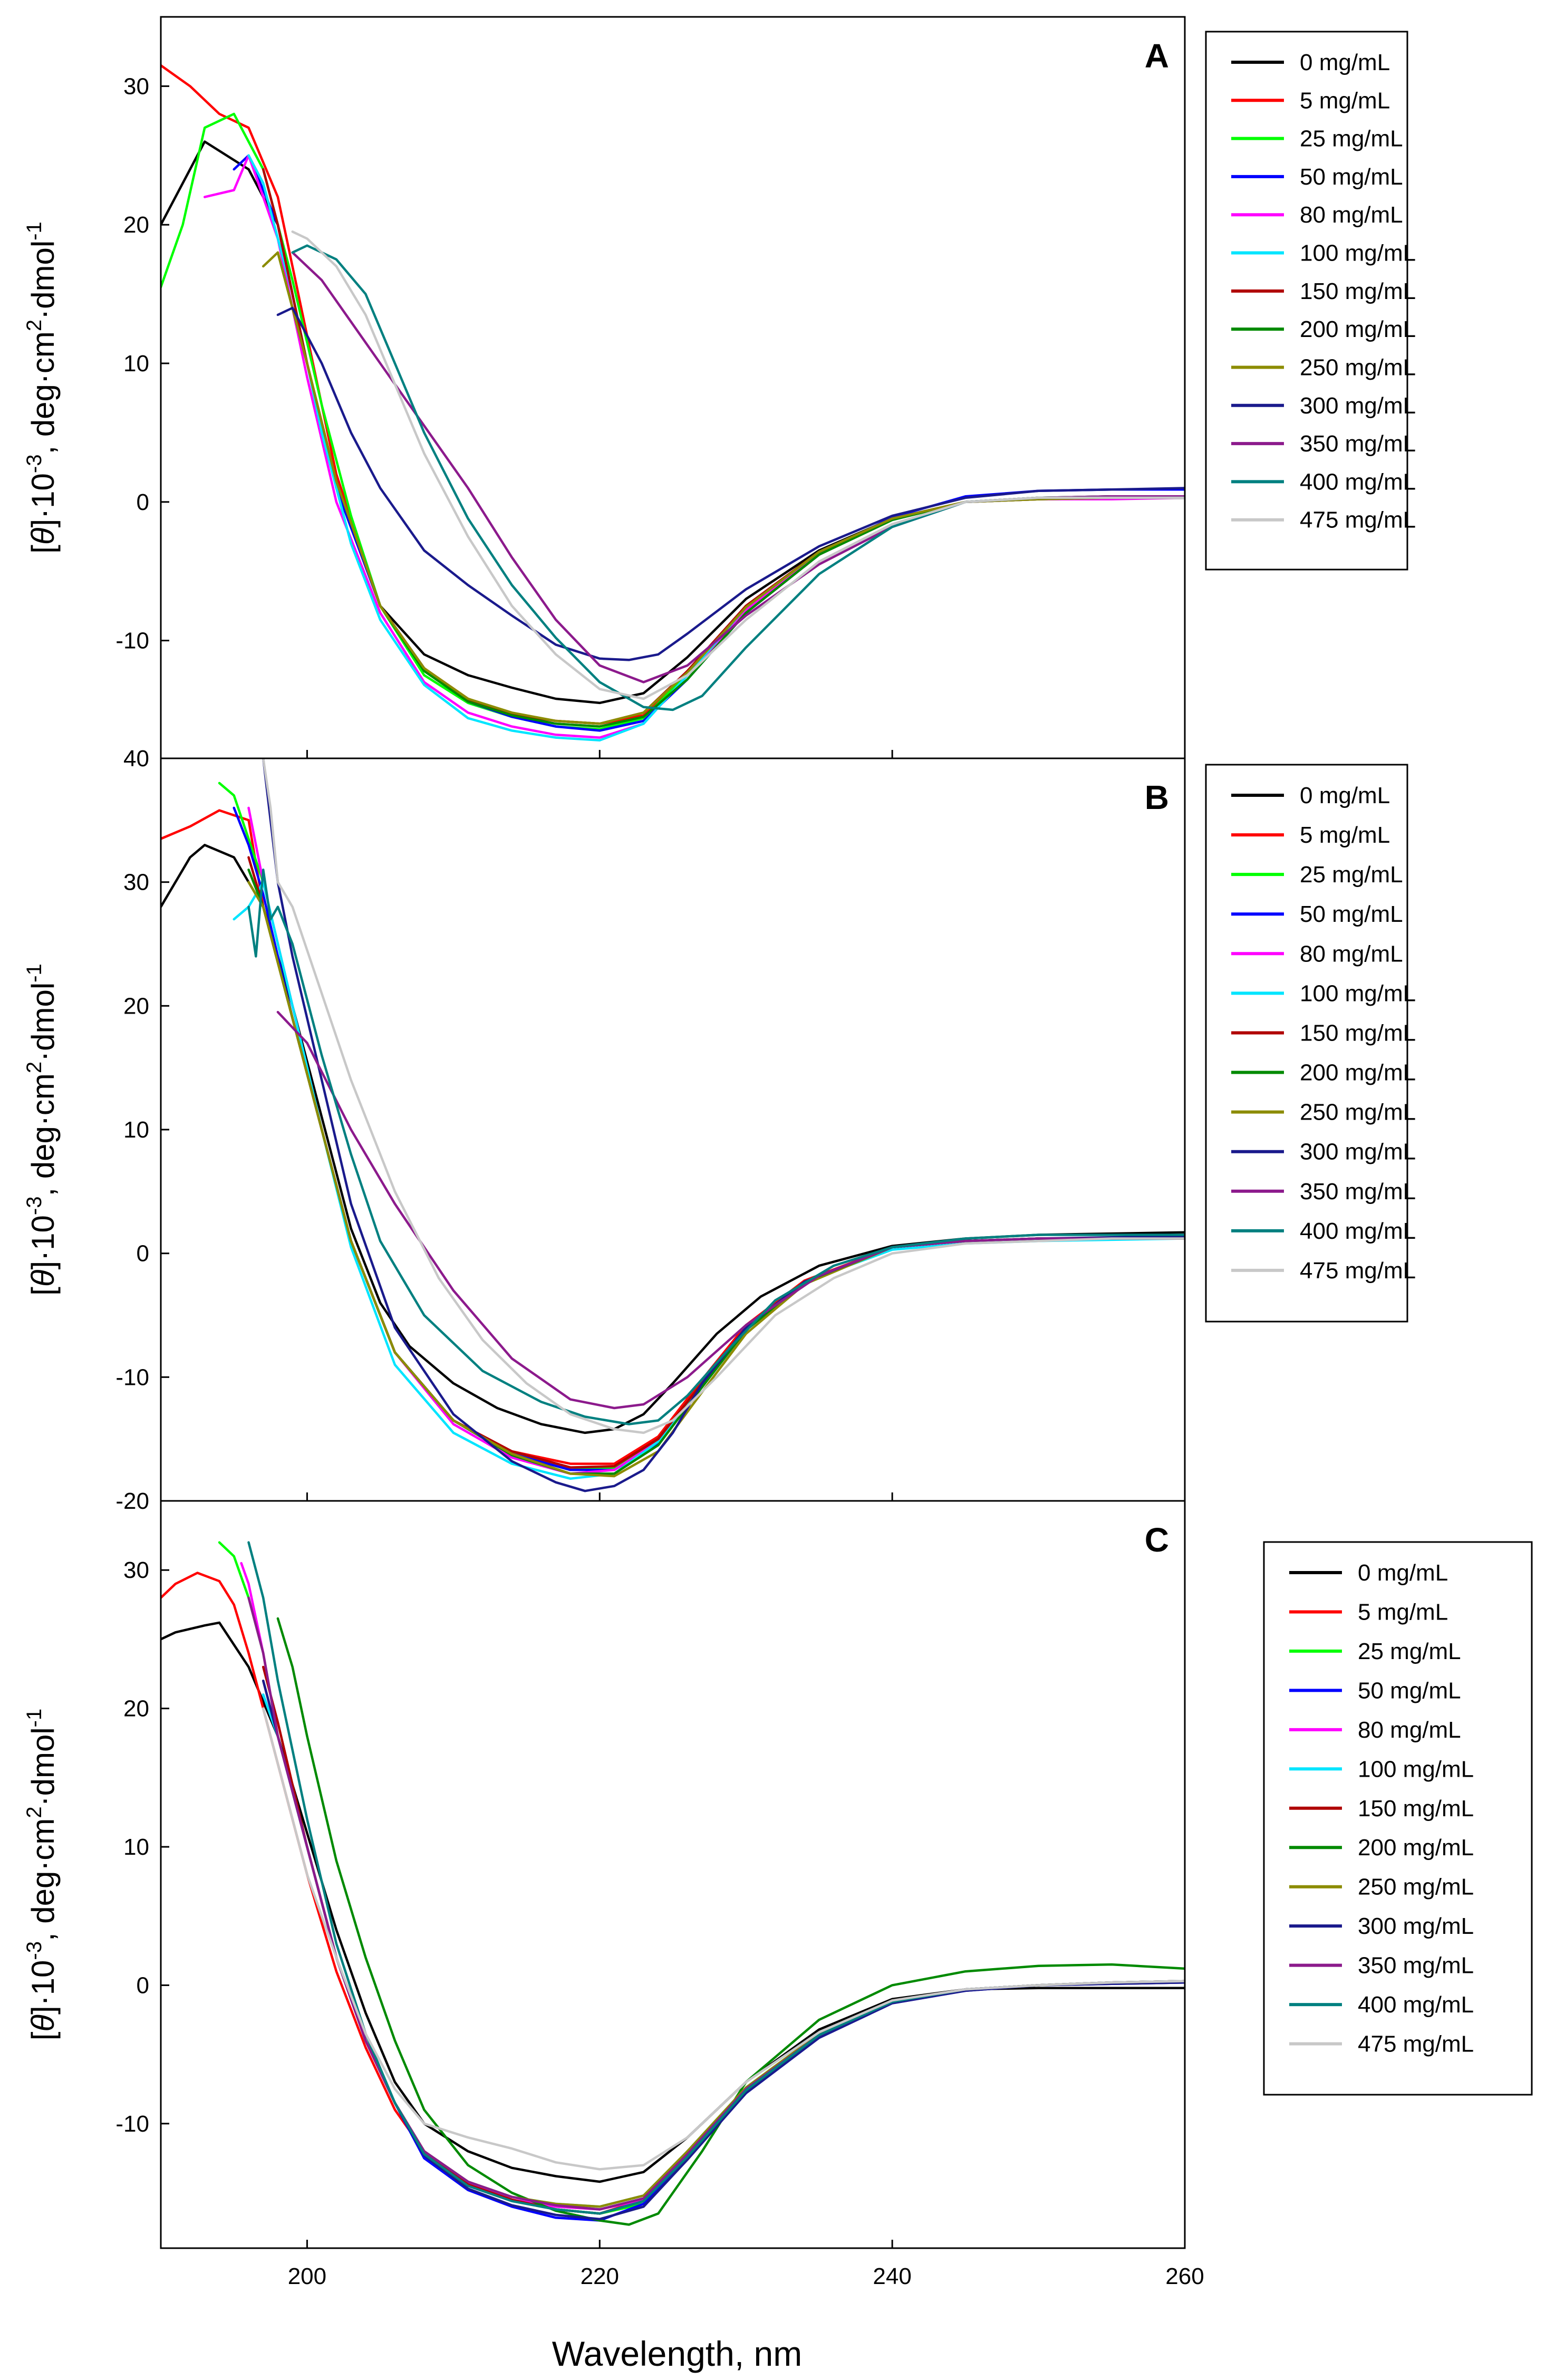 This screenshot has width=1565, height=2380. What do you see at coordinates (1157, 797) in the screenshot?
I see `panel-b-letter: B` at bounding box center [1157, 797].